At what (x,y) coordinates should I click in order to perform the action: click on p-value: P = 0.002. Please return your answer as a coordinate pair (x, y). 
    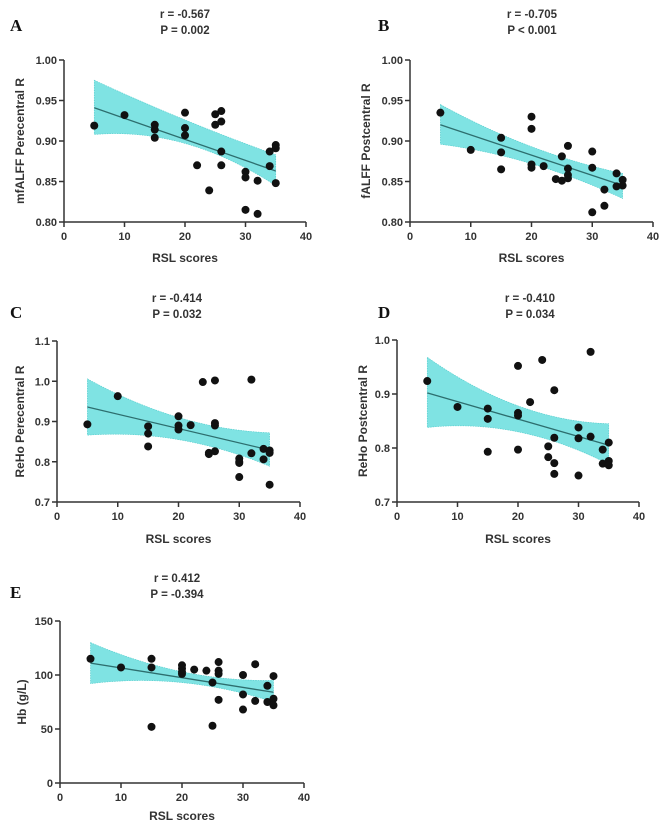
    Looking at the image, I should click on (184, 31).